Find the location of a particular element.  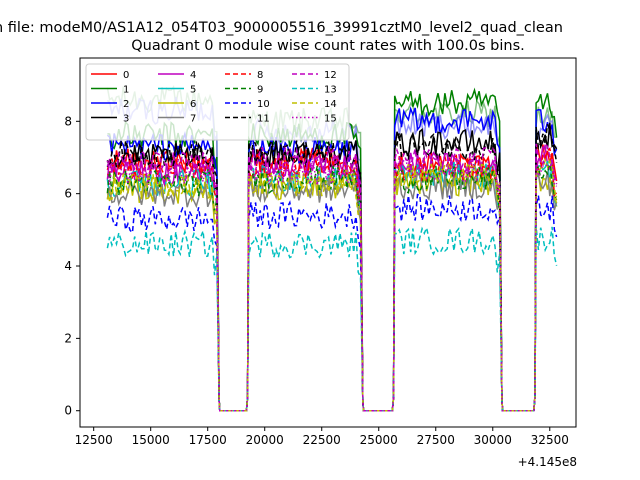

legend-entry: 3 is located at coordinates (126, 119).